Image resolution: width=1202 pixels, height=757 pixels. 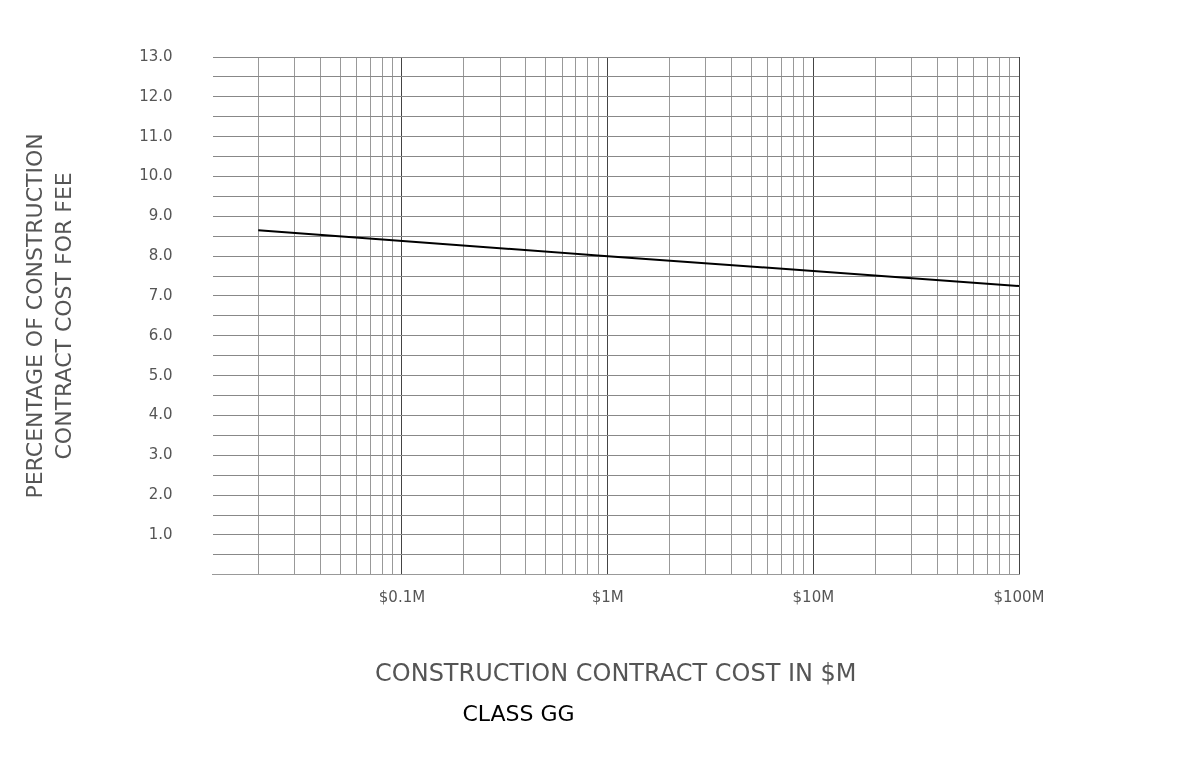 What do you see at coordinates (156, 55) in the screenshot?
I see `y-tick-label: 13.0` at bounding box center [156, 55].